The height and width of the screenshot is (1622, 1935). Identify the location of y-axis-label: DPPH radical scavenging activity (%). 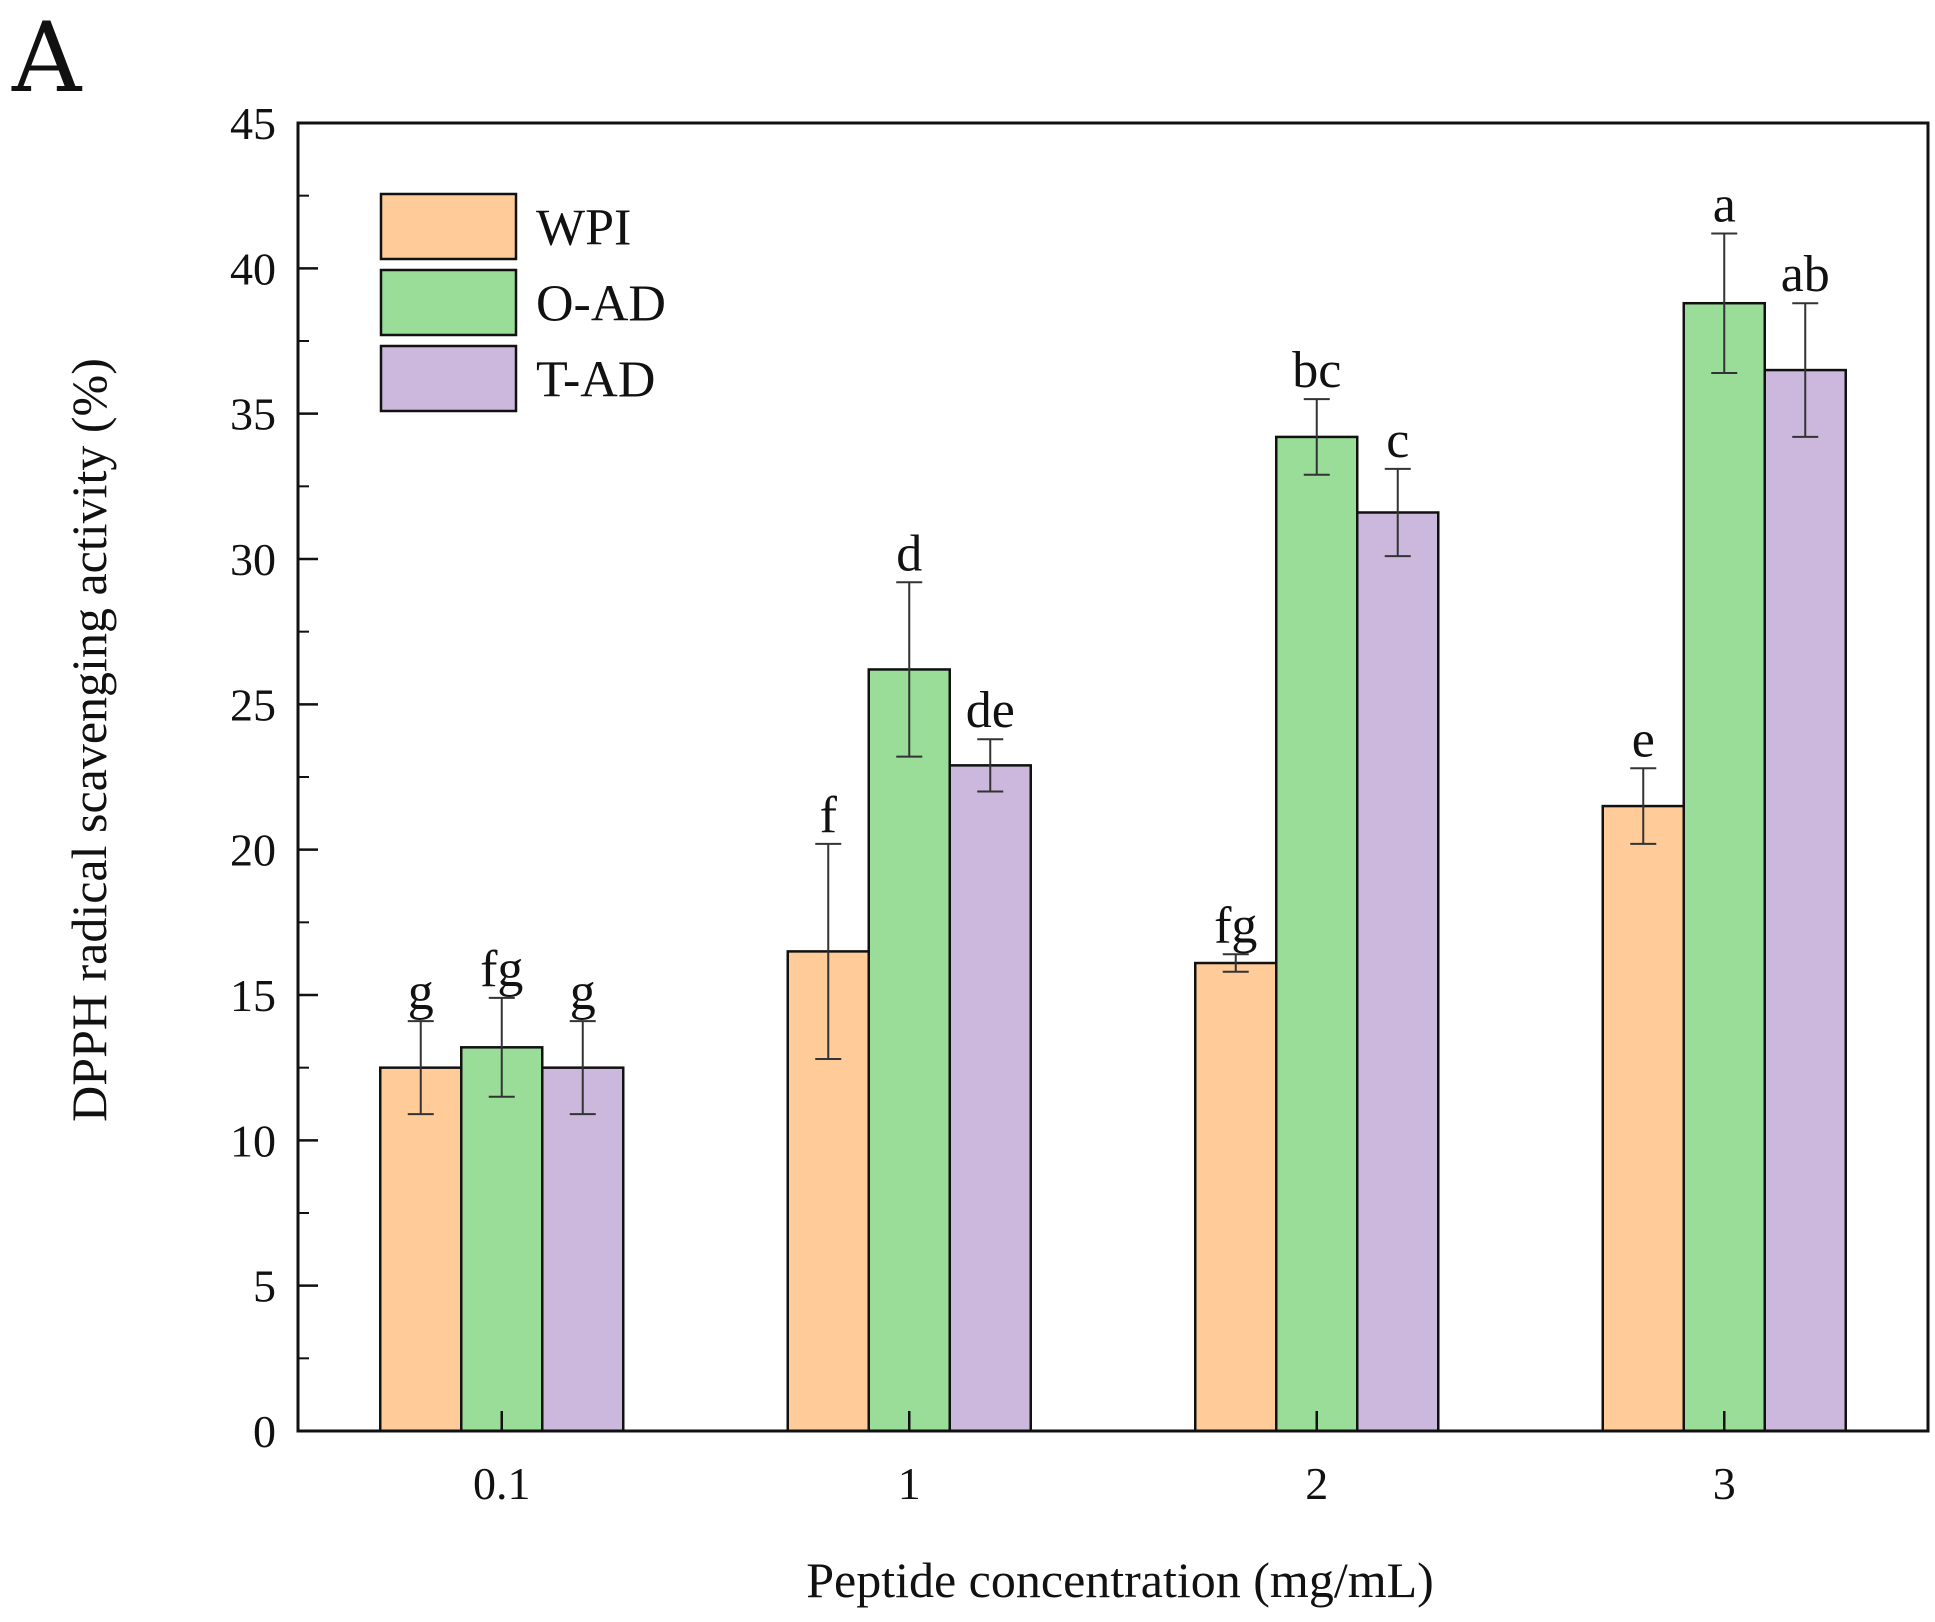
(89, 740).